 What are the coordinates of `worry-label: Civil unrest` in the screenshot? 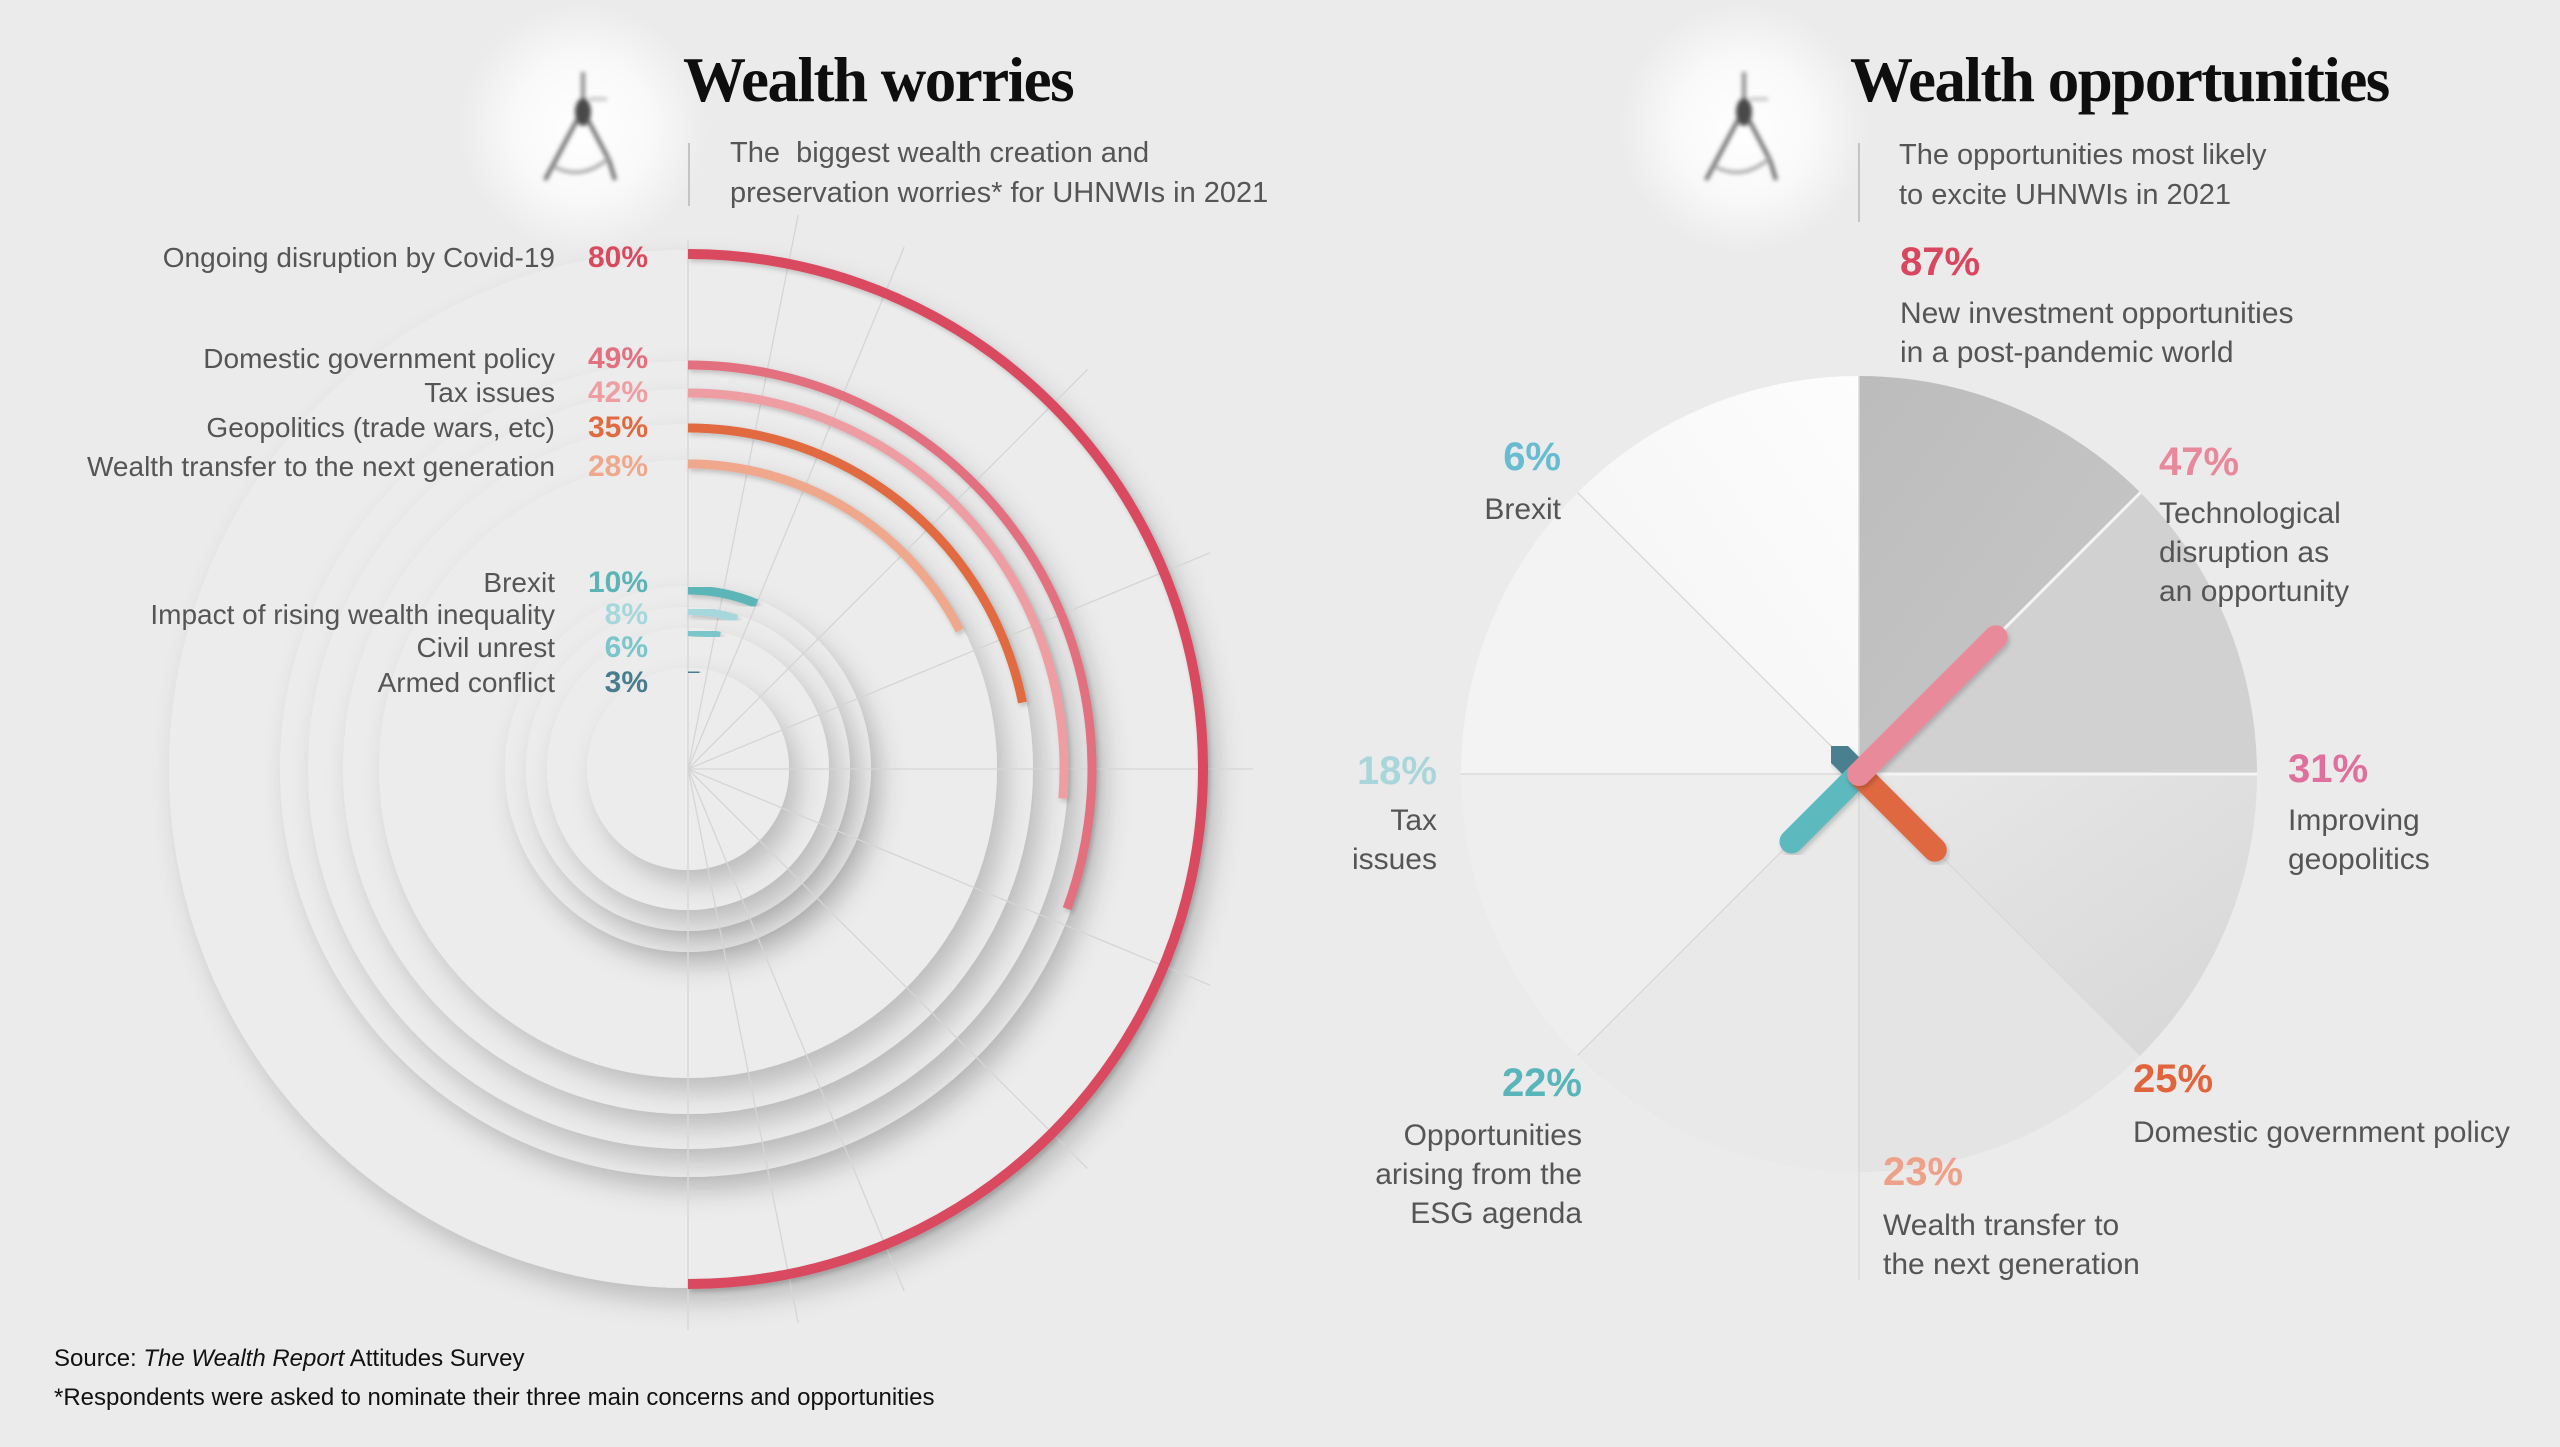 It's located at (485, 647).